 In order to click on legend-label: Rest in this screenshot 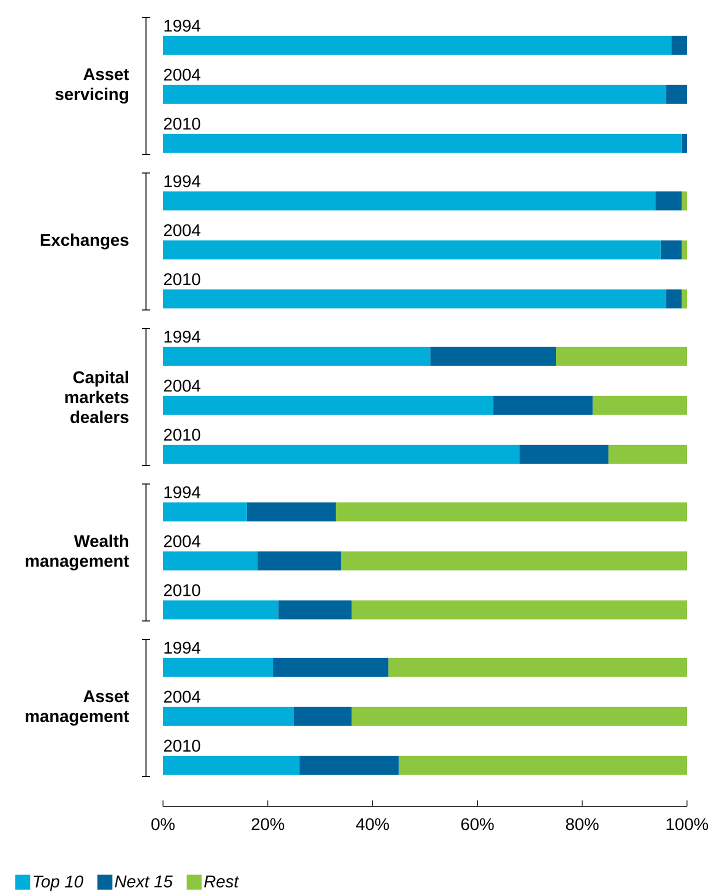, I will do `click(222, 882)`.